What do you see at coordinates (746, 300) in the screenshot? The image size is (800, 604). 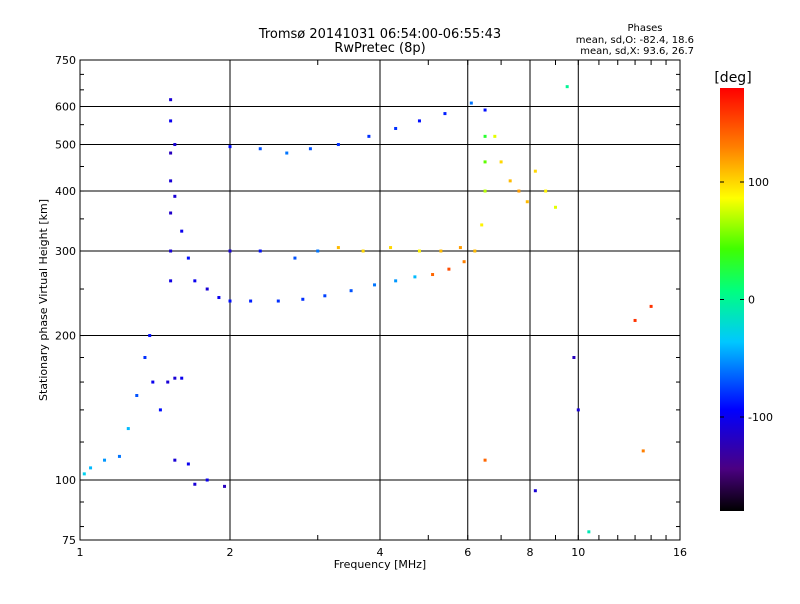 I see `colorbar-ticks: 100 0 -100` at bounding box center [746, 300].